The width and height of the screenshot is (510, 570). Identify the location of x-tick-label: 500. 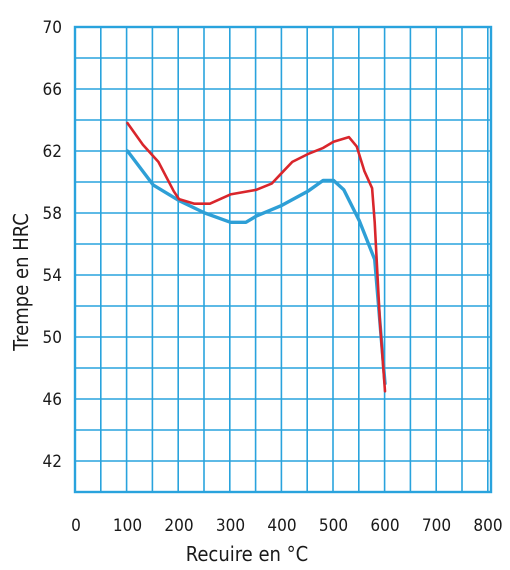
(333, 526).